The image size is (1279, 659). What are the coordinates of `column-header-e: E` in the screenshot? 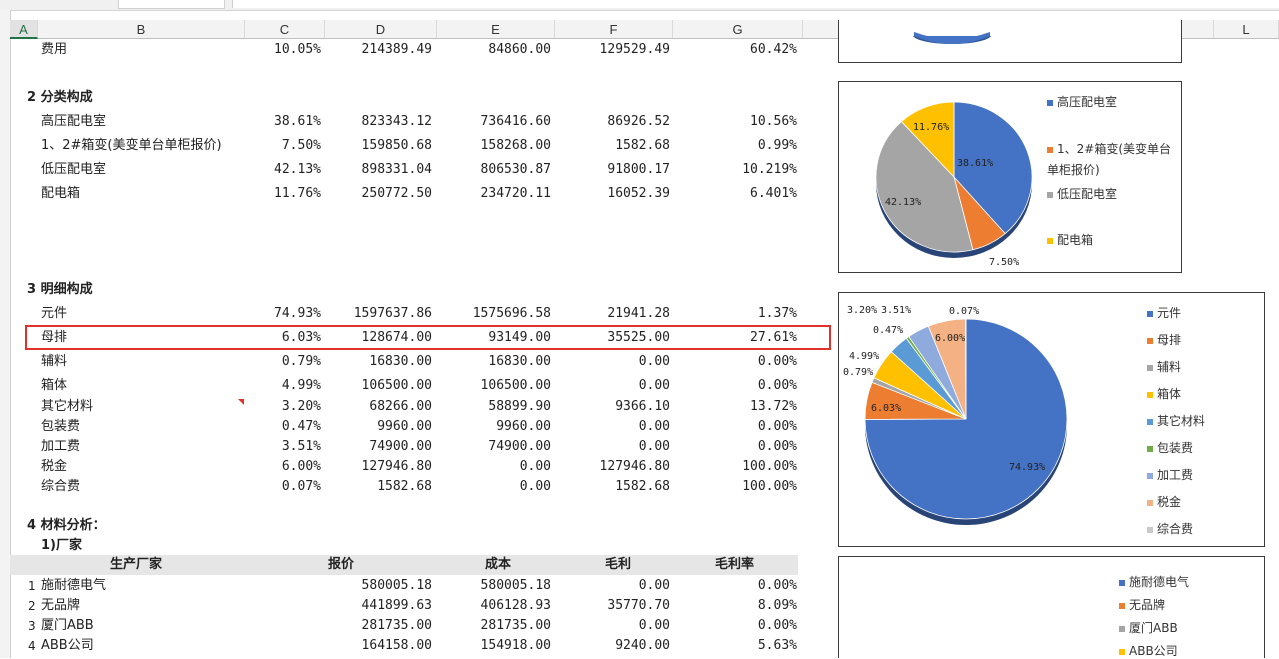 It's located at (496, 29).